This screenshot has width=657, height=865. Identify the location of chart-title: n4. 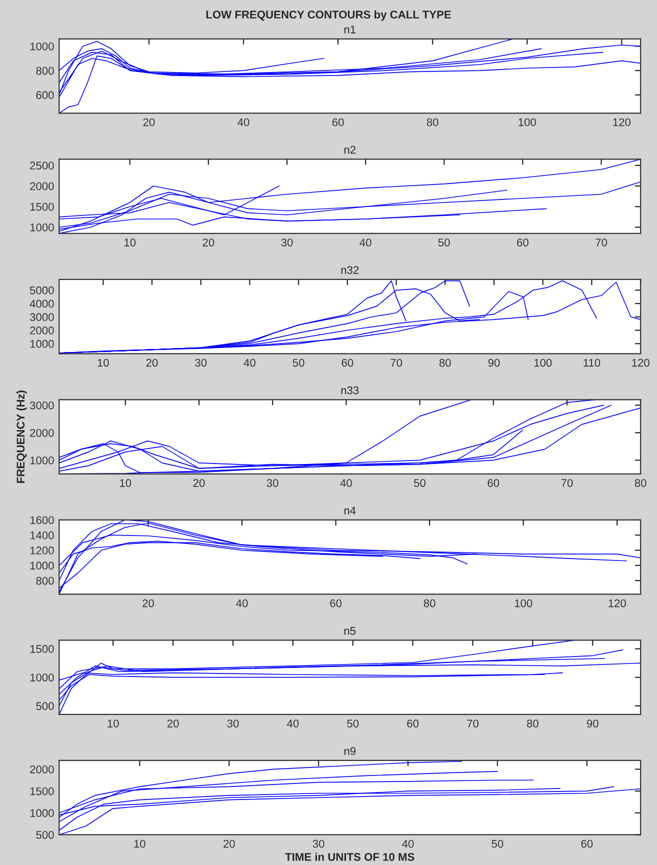
(350, 510).